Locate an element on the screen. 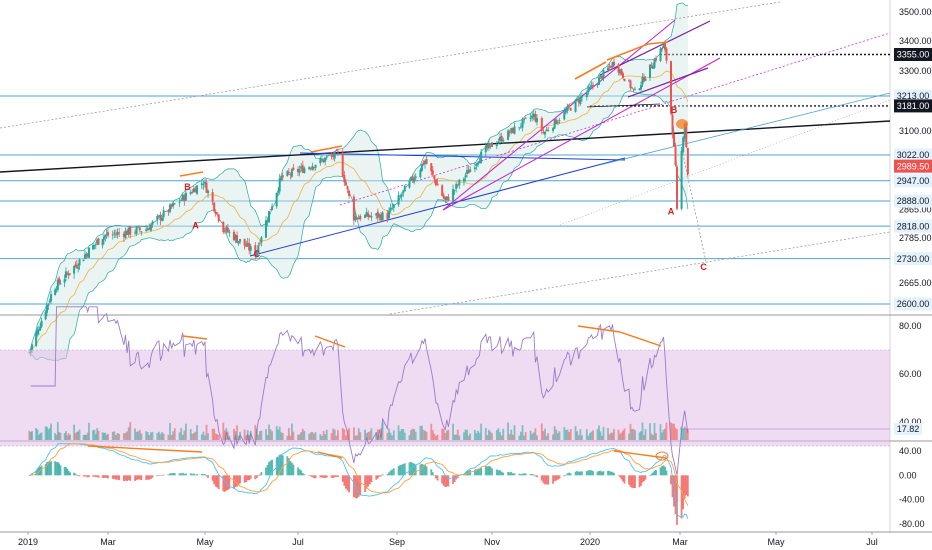 The width and height of the screenshot is (932, 550). macd-panel is located at coordinates (358, 484).